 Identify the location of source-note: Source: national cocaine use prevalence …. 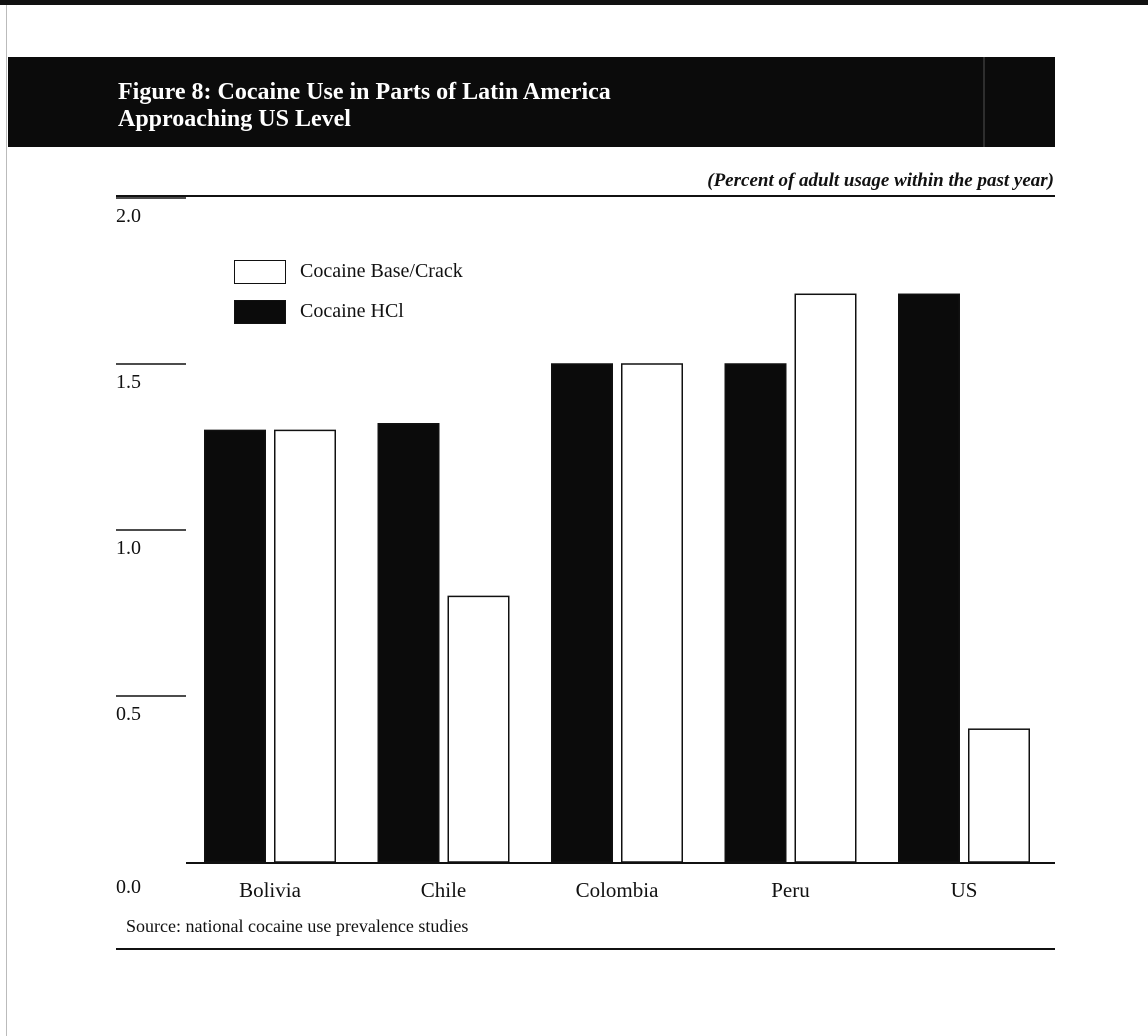
(297, 926).